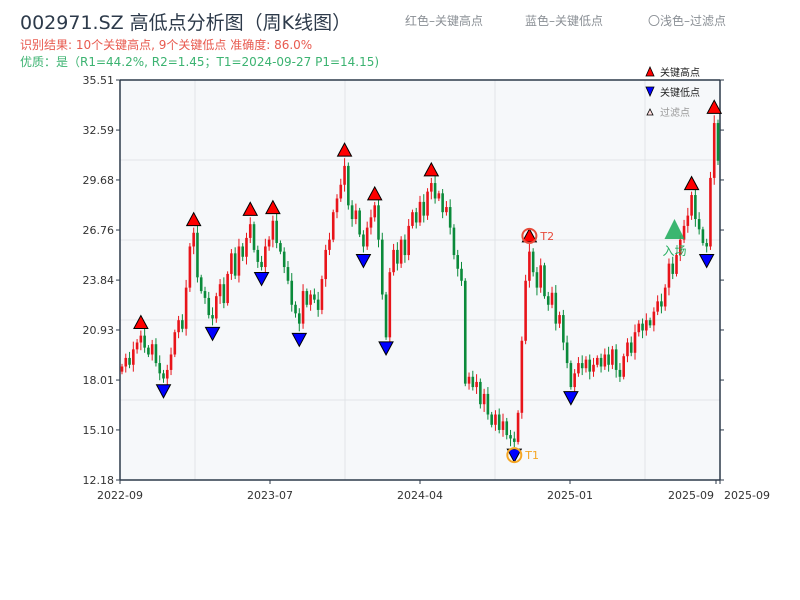 The image size is (800, 600). Describe the element at coordinates (363, 261) in the screenshot. I see `key-low-marker` at that location.